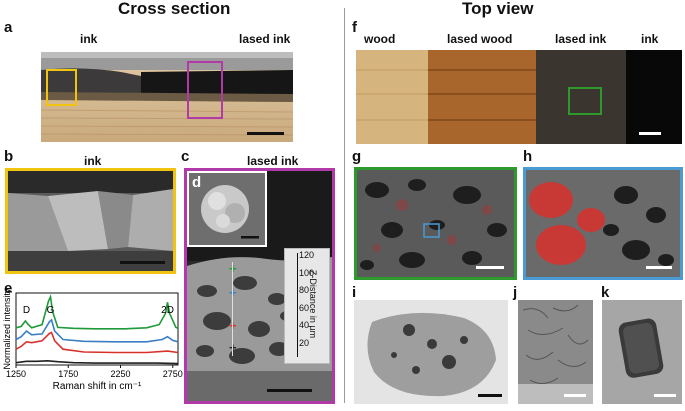  I want to click on series-line-green, so click(97, 311).